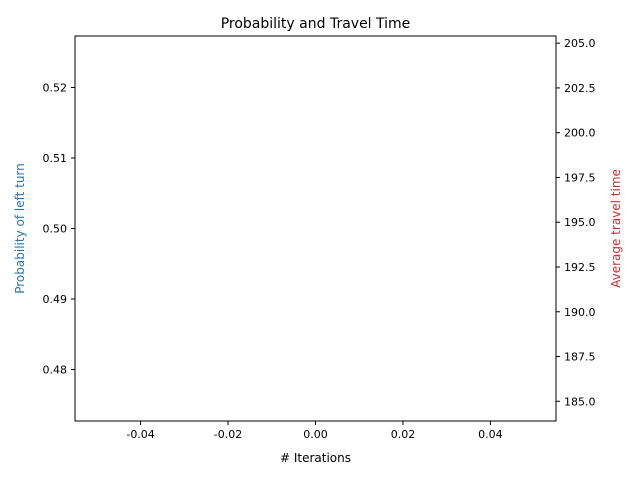 The height and width of the screenshot is (485, 640). What do you see at coordinates (580, 88) in the screenshot?
I see `right-y-tick-label: 202.5` at bounding box center [580, 88].